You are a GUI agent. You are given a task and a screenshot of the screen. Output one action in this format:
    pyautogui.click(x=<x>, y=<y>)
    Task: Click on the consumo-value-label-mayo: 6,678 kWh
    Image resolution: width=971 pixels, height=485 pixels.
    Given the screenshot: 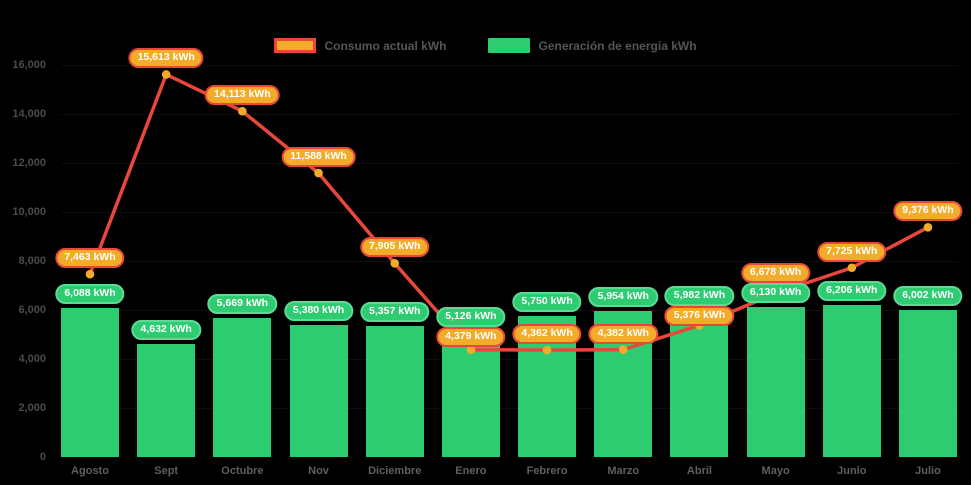 What is the action you would take?
    pyautogui.click(x=775, y=272)
    